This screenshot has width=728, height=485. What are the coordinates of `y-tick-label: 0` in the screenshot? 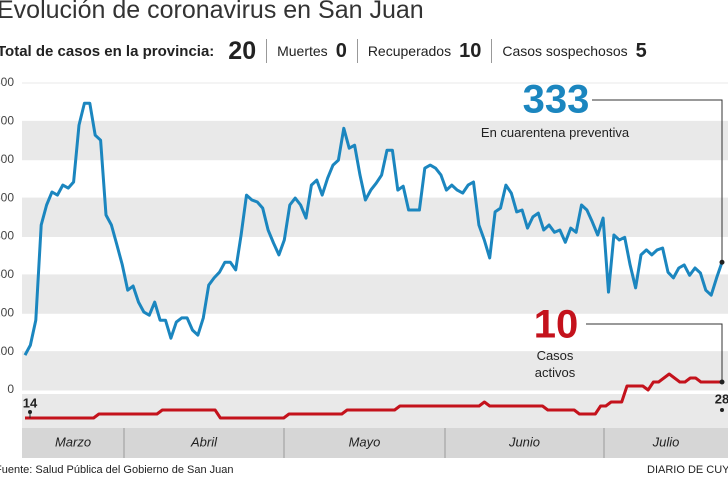 It's located at (10, 389).